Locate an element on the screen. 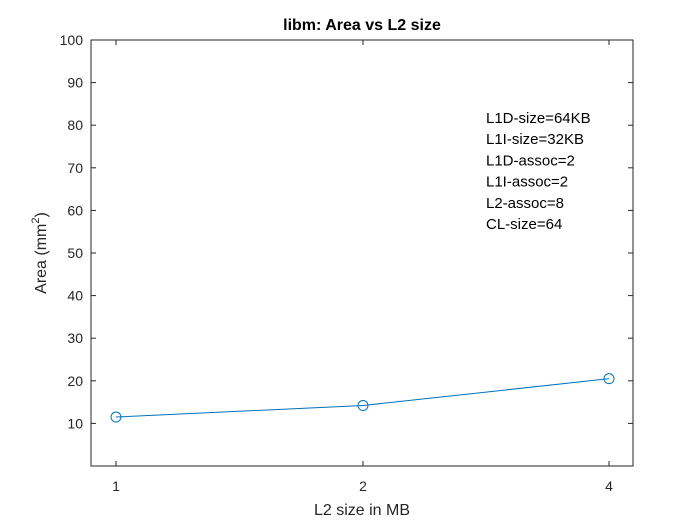  y-tick-label: 30 is located at coordinates (75, 338).